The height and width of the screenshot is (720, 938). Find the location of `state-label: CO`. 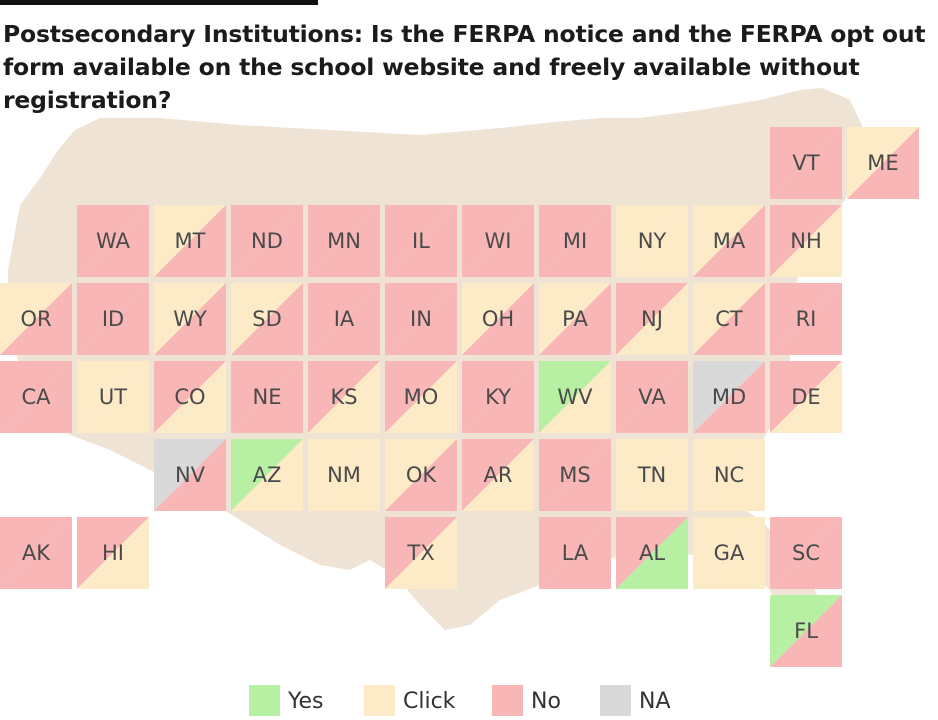

state-label: CO is located at coordinates (190, 397).